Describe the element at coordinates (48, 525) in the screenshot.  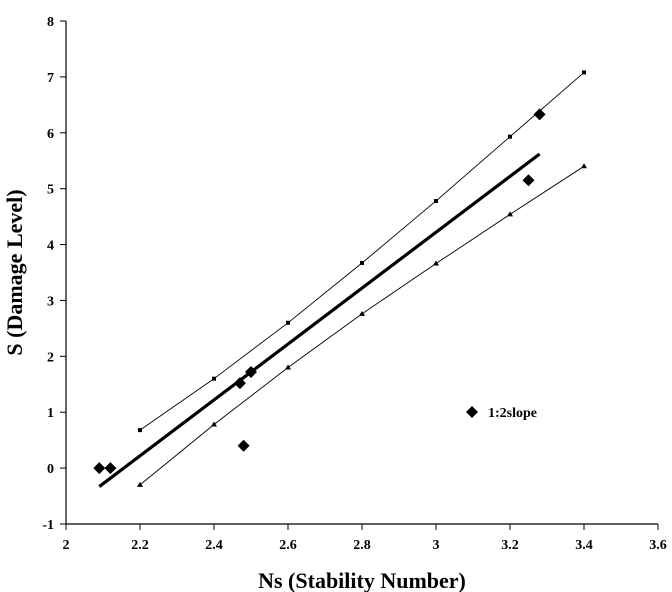
I see `y-tick-label: -1` at that location.